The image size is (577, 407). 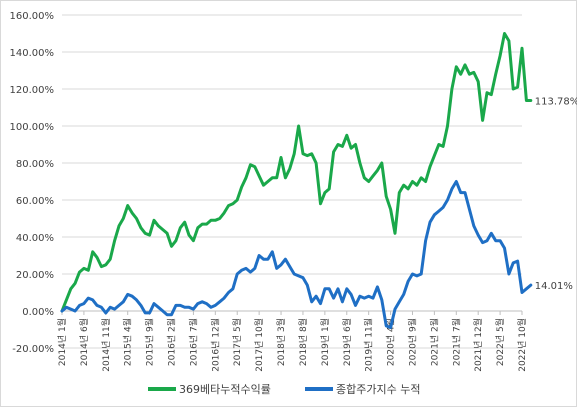 What do you see at coordinates (347, 342) in the screenshot?
I see `x-tick-label: 2019년 6월` at bounding box center [347, 342].